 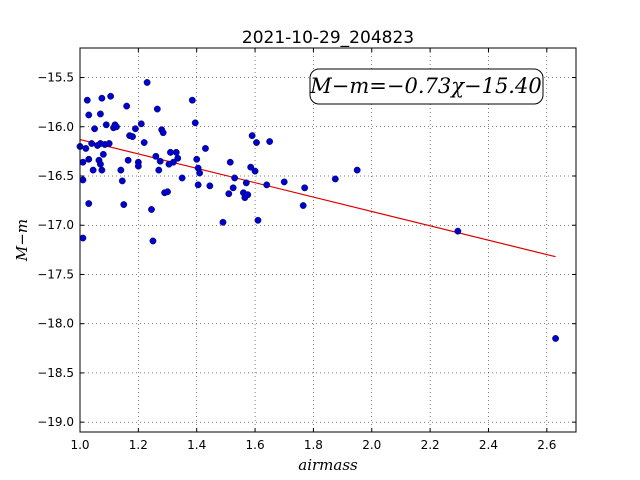 I want to click on fit-annotation: M−m=−0.73χ−15.40, so click(x=426, y=86).